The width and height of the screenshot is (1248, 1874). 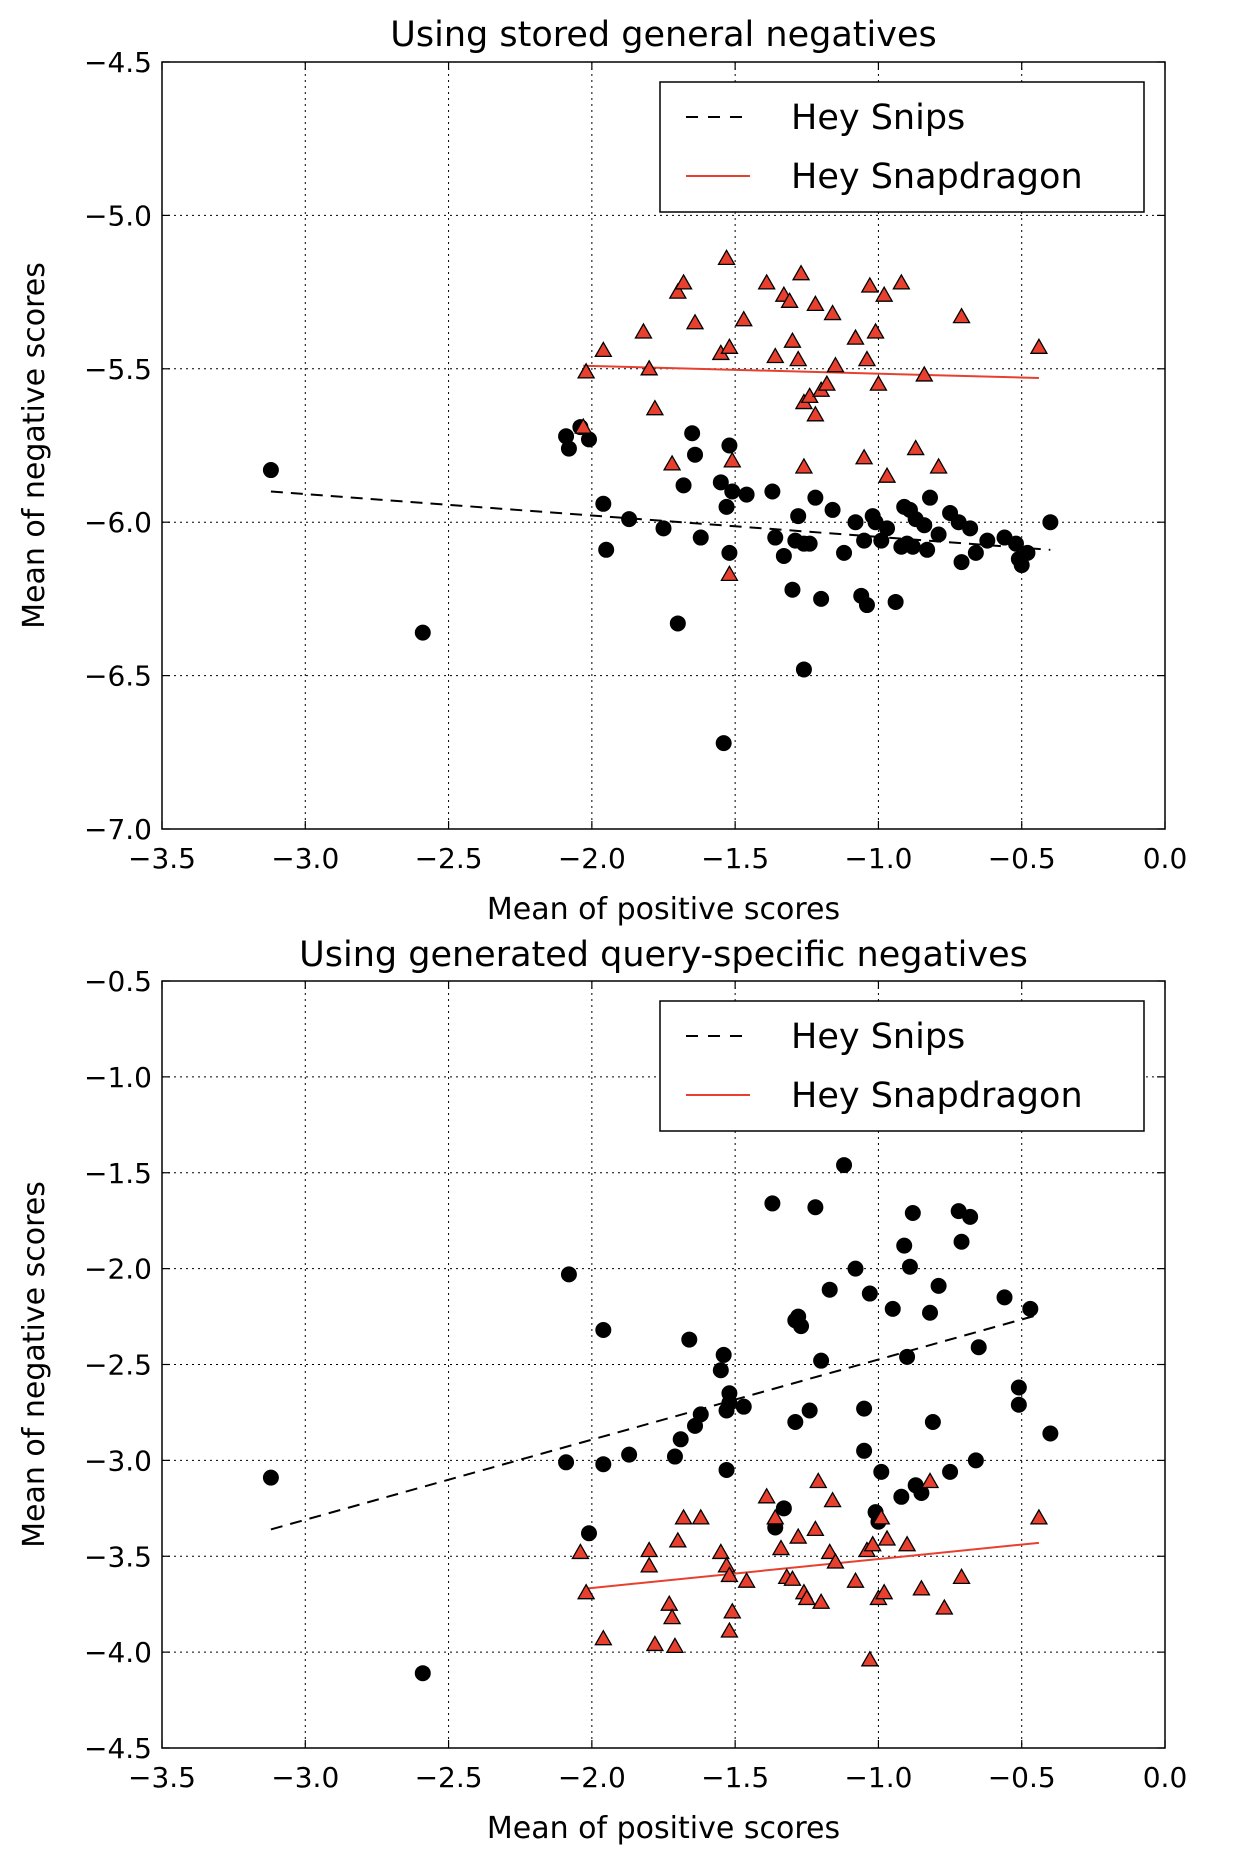 What do you see at coordinates (1022, 1777) in the screenshot?
I see `x-tick-label: −0.5` at bounding box center [1022, 1777].